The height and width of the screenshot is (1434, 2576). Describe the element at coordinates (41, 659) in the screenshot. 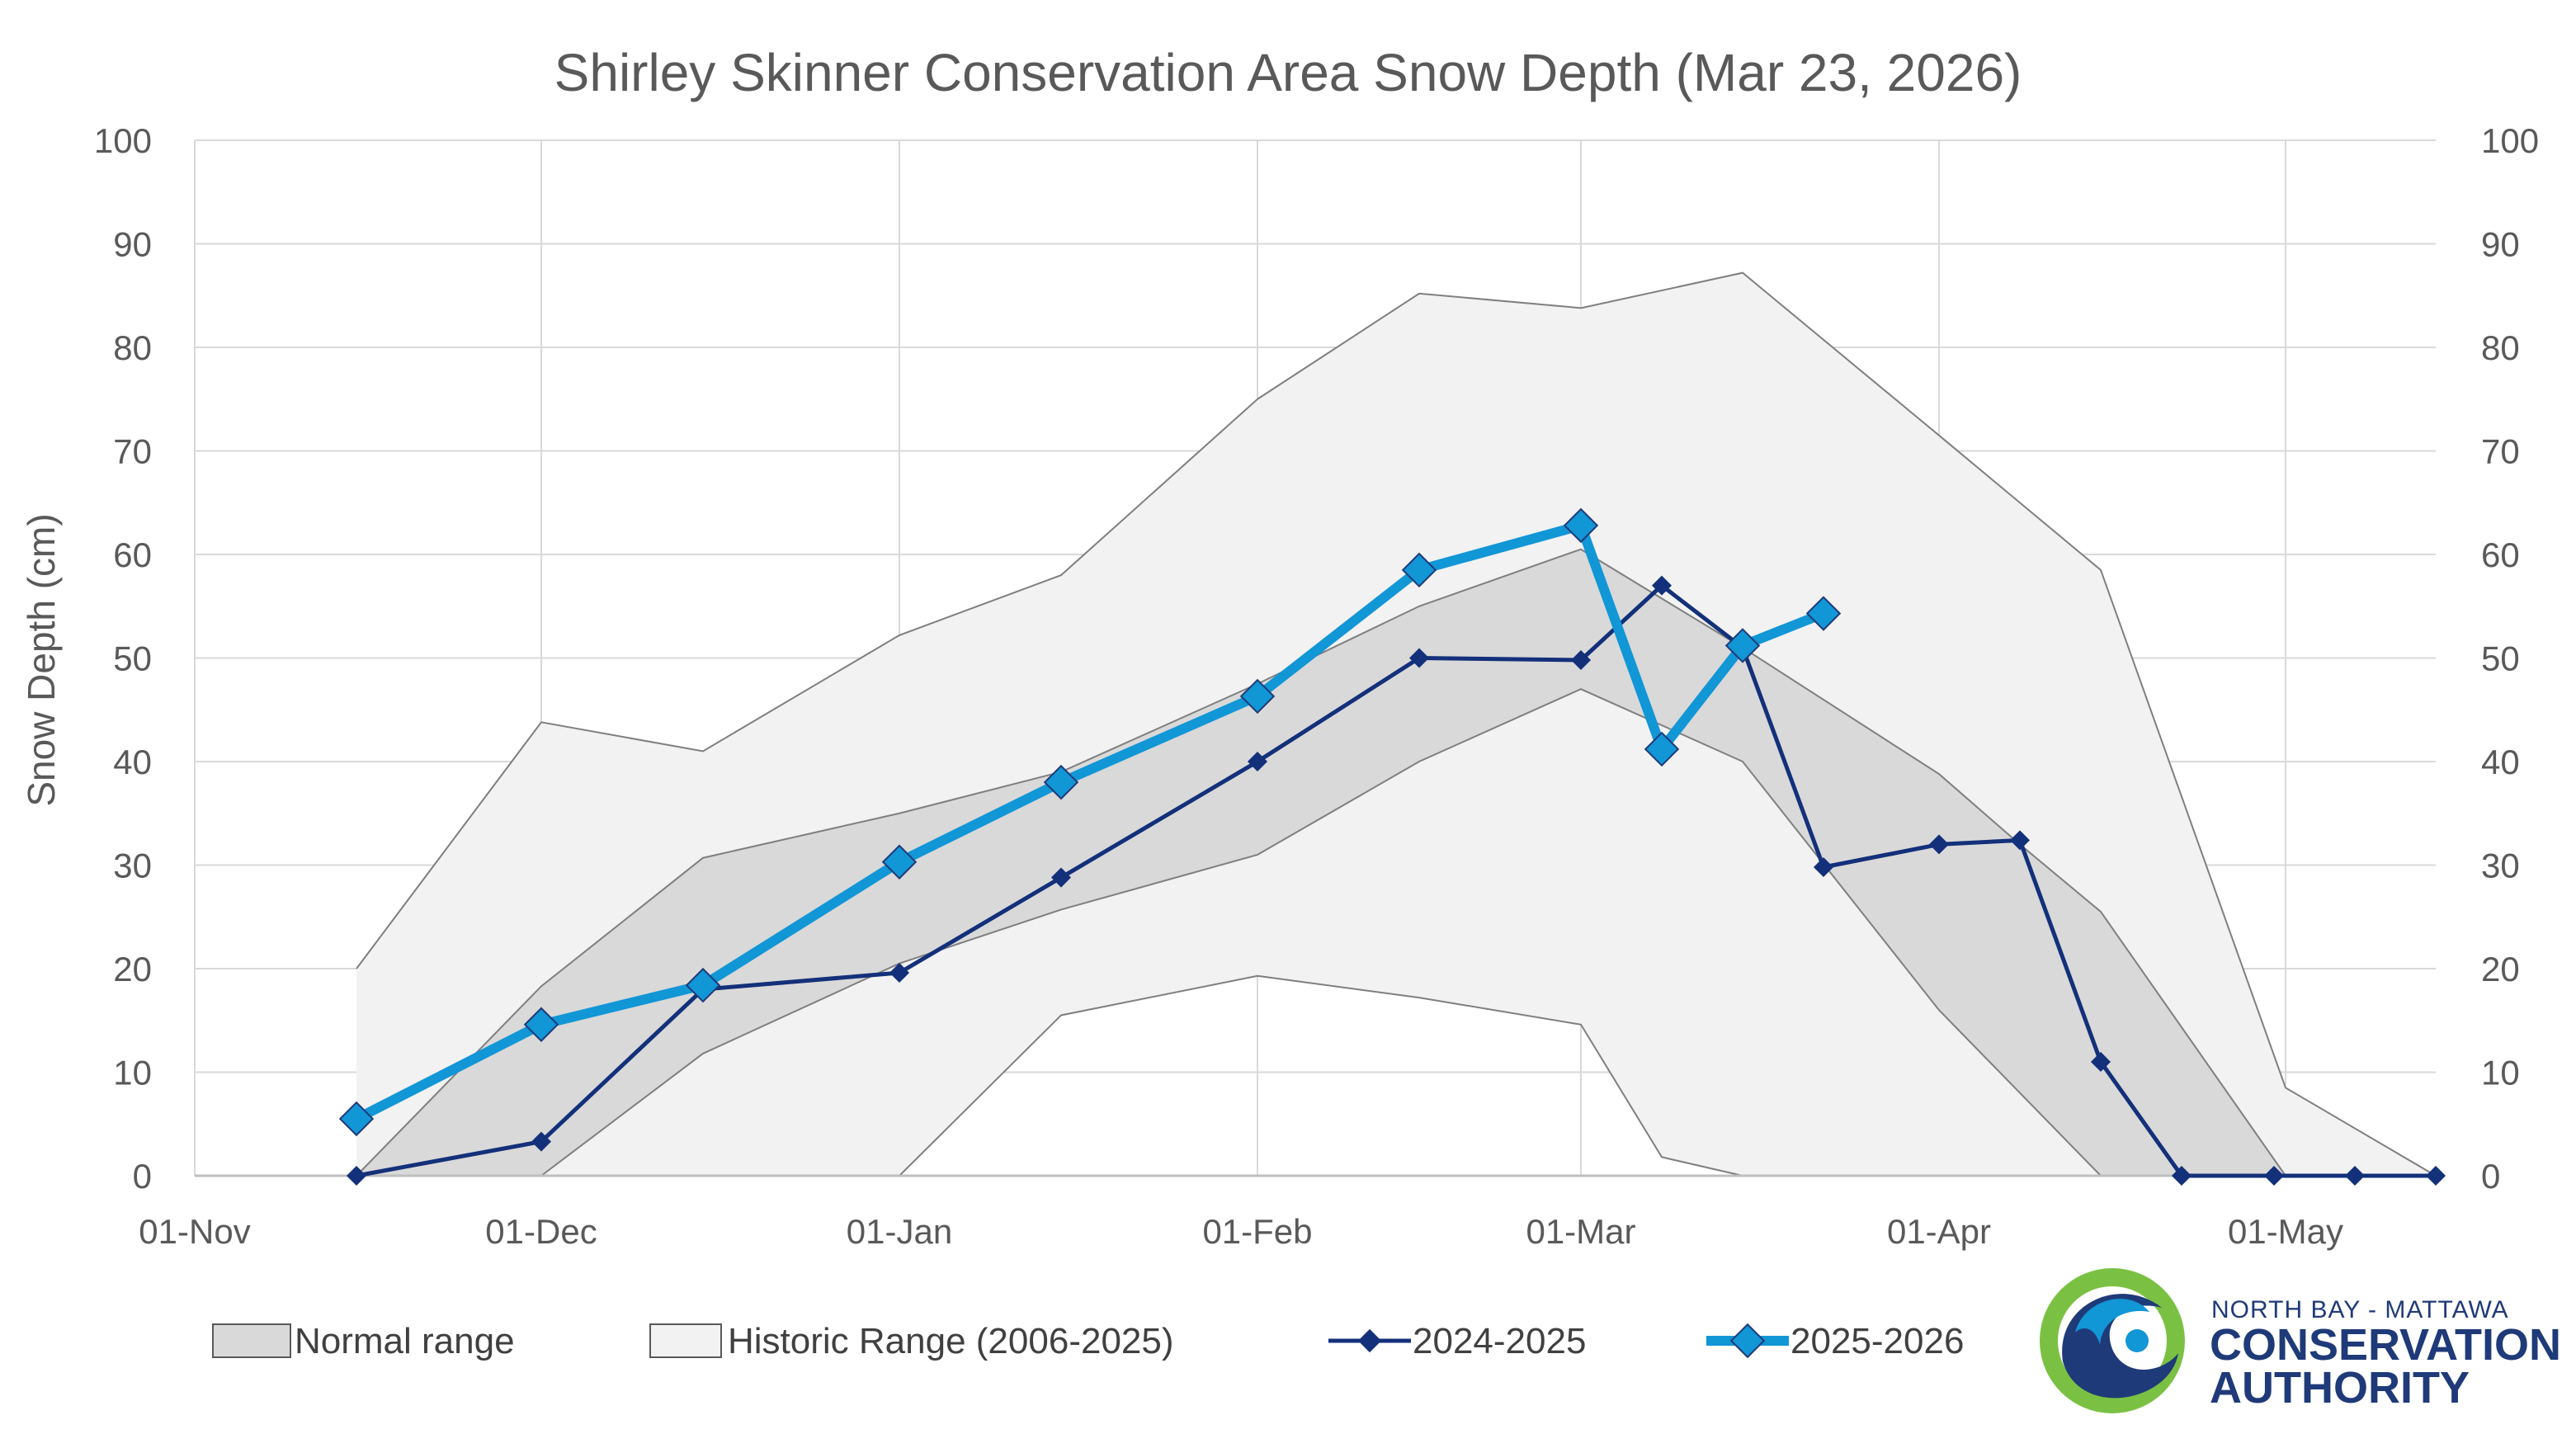

I see `y-axis-title: Snow Depth (cm)` at that location.